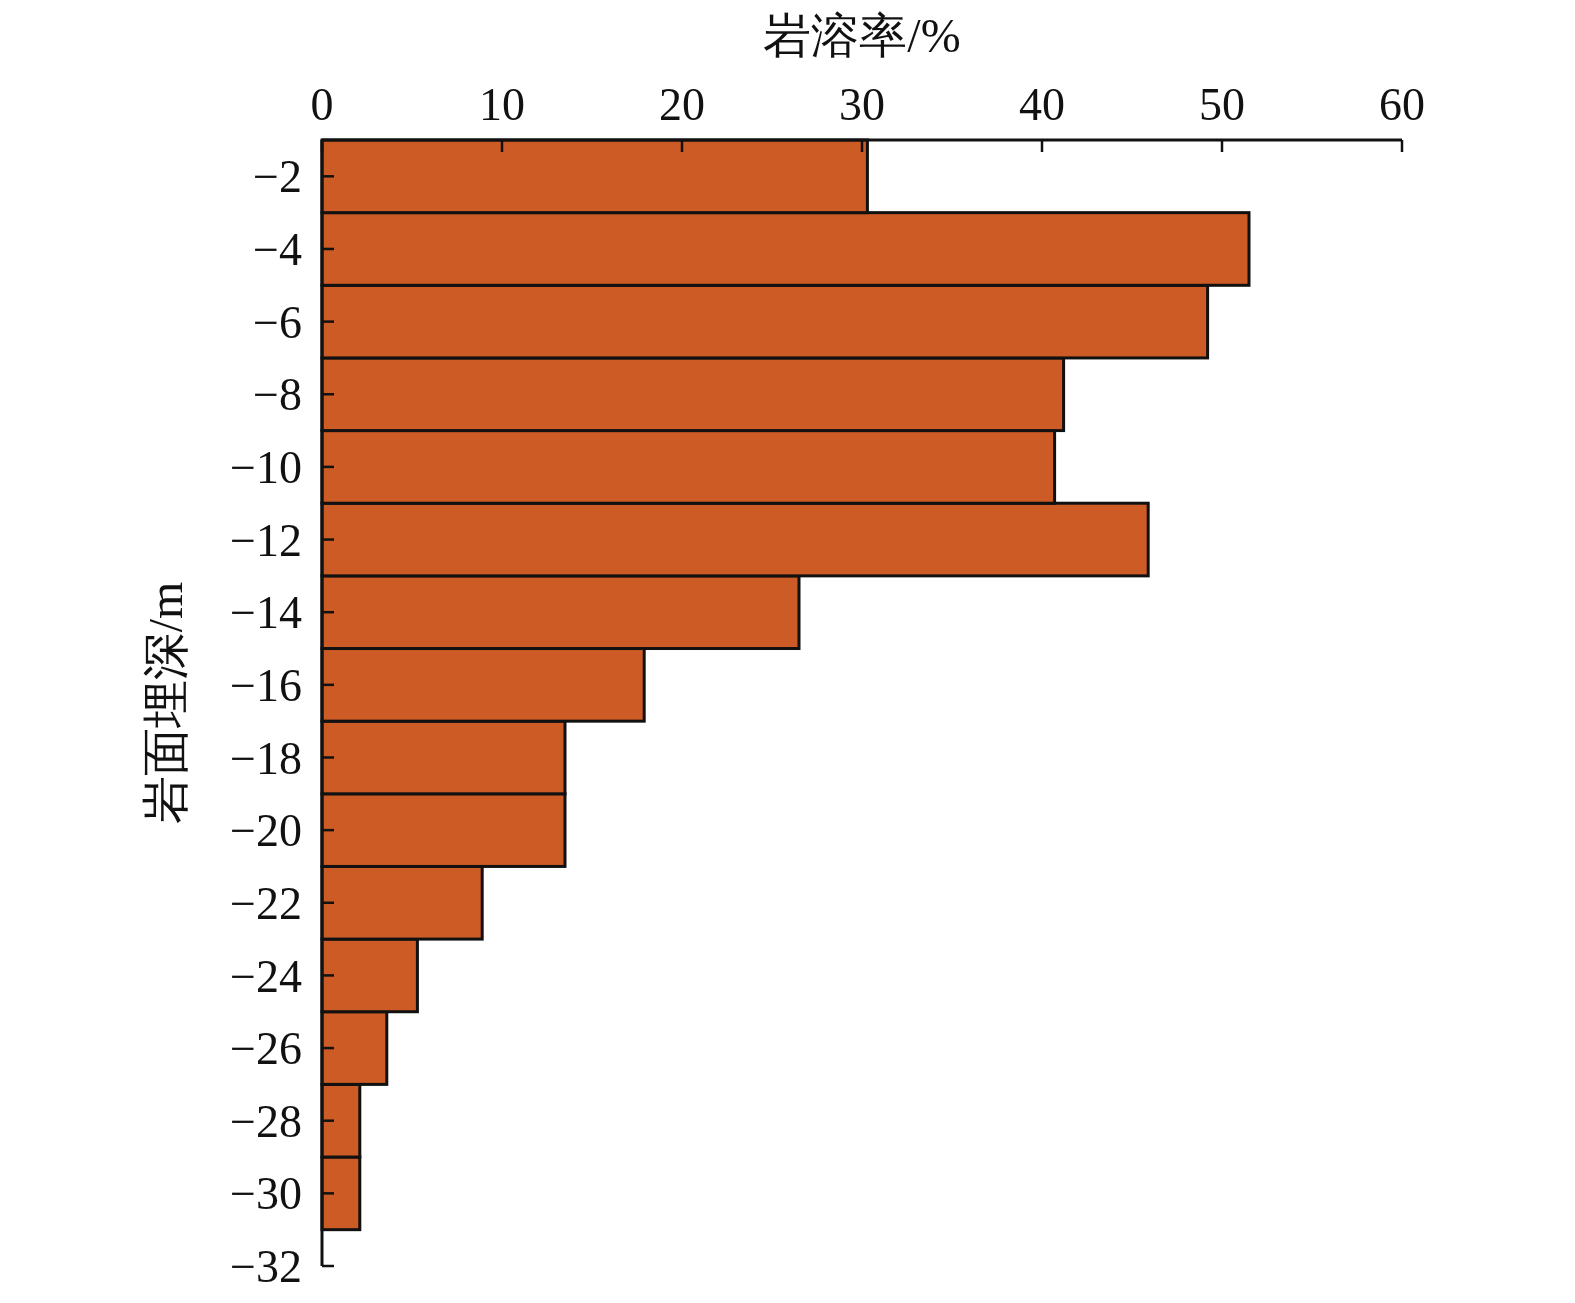 The image size is (1575, 1303). Describe the element at coordinates (266, 976) in the screenshot. I see `y-tick-label: −24` at that location.